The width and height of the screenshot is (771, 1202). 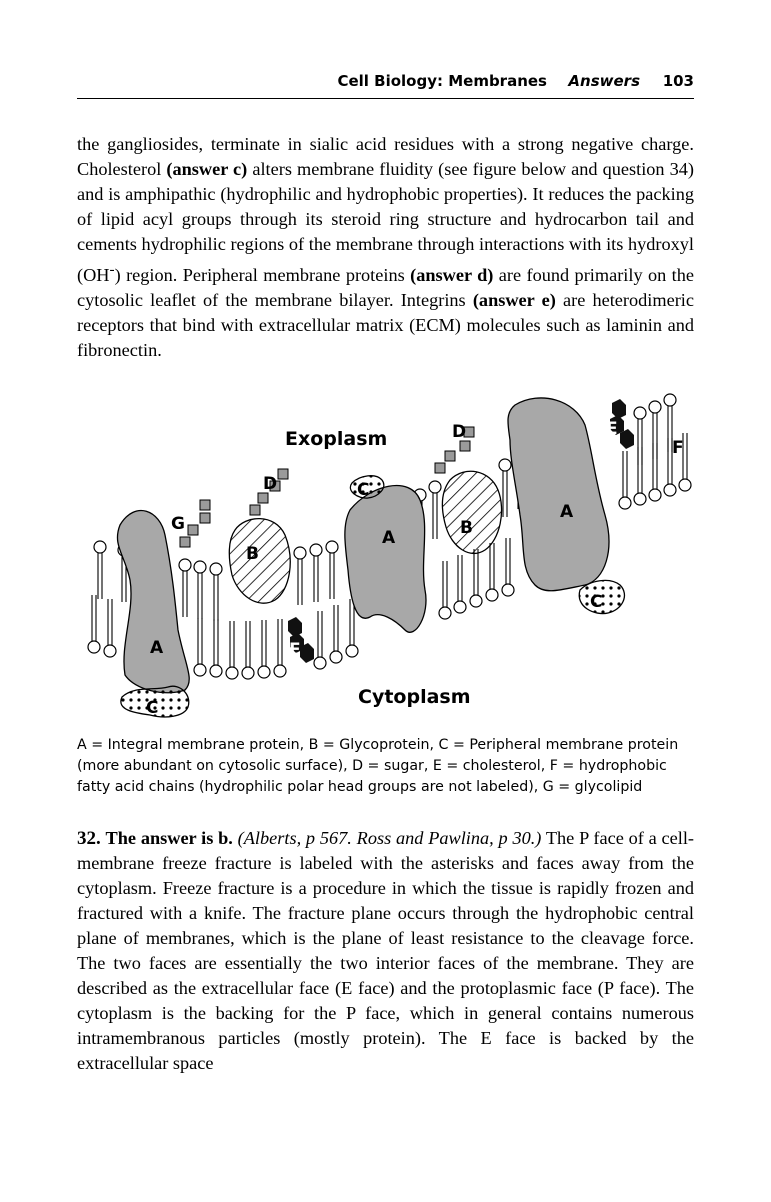 I want to click on label-d-left: D, so click(x=270, y=484).